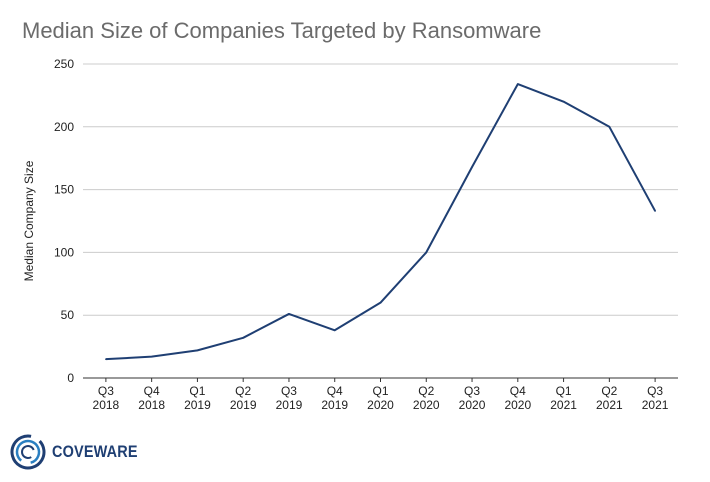  I want to click on y-tick-label: 50, so click(68, 315).